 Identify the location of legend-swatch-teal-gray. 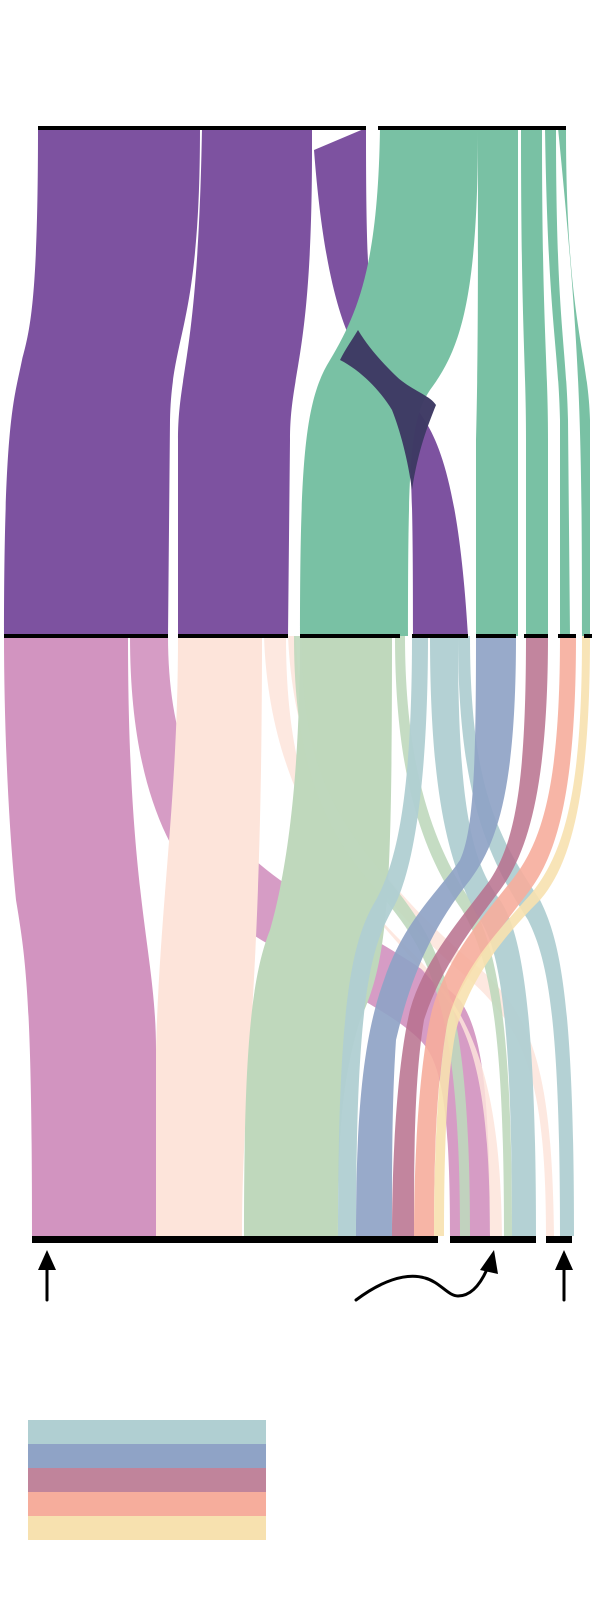
(147, 1432).